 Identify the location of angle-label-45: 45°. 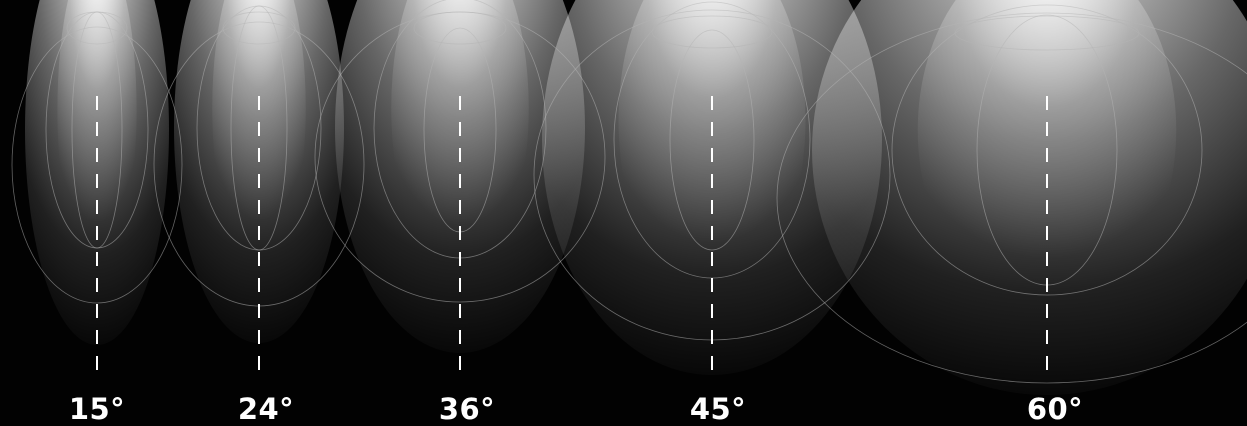
(718, 409).